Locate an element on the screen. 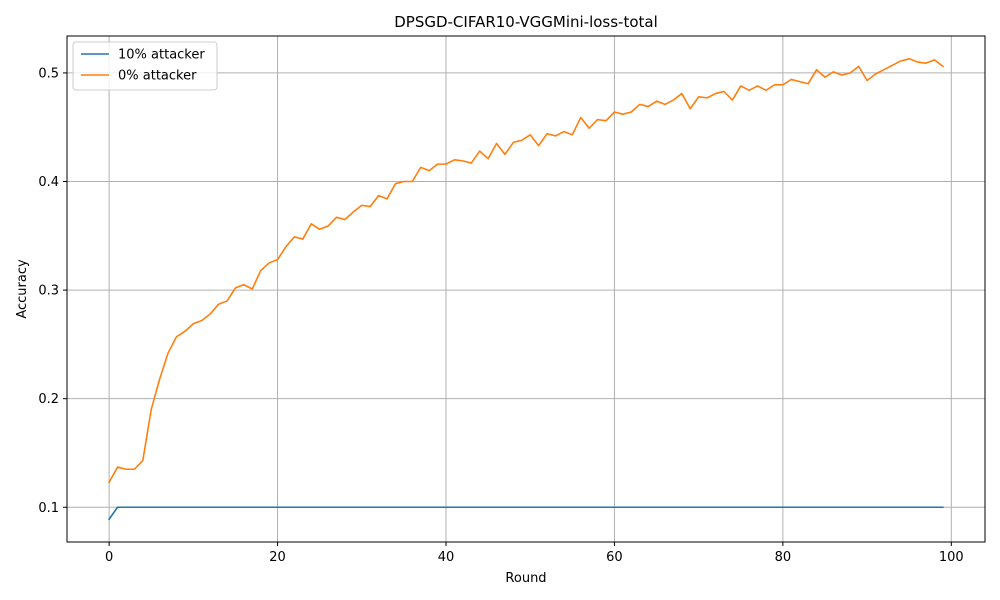 Image resolution: width=1000 pixels, height=600 pixels. y-tick-label: 0.3 is located at coordinates (48, 291).